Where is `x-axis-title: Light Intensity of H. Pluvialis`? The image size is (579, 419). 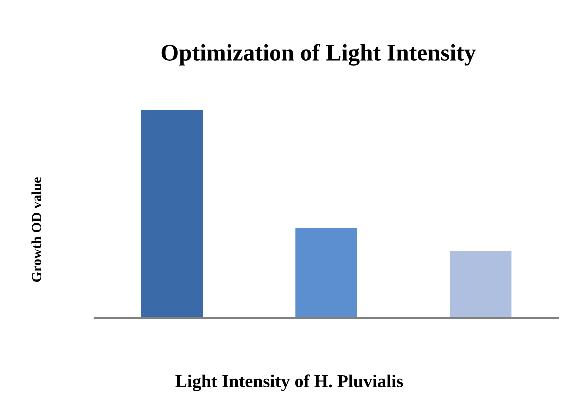
x-axis-title: Light Intensity of H. Pluvialis is located at coordinates (290, 383).